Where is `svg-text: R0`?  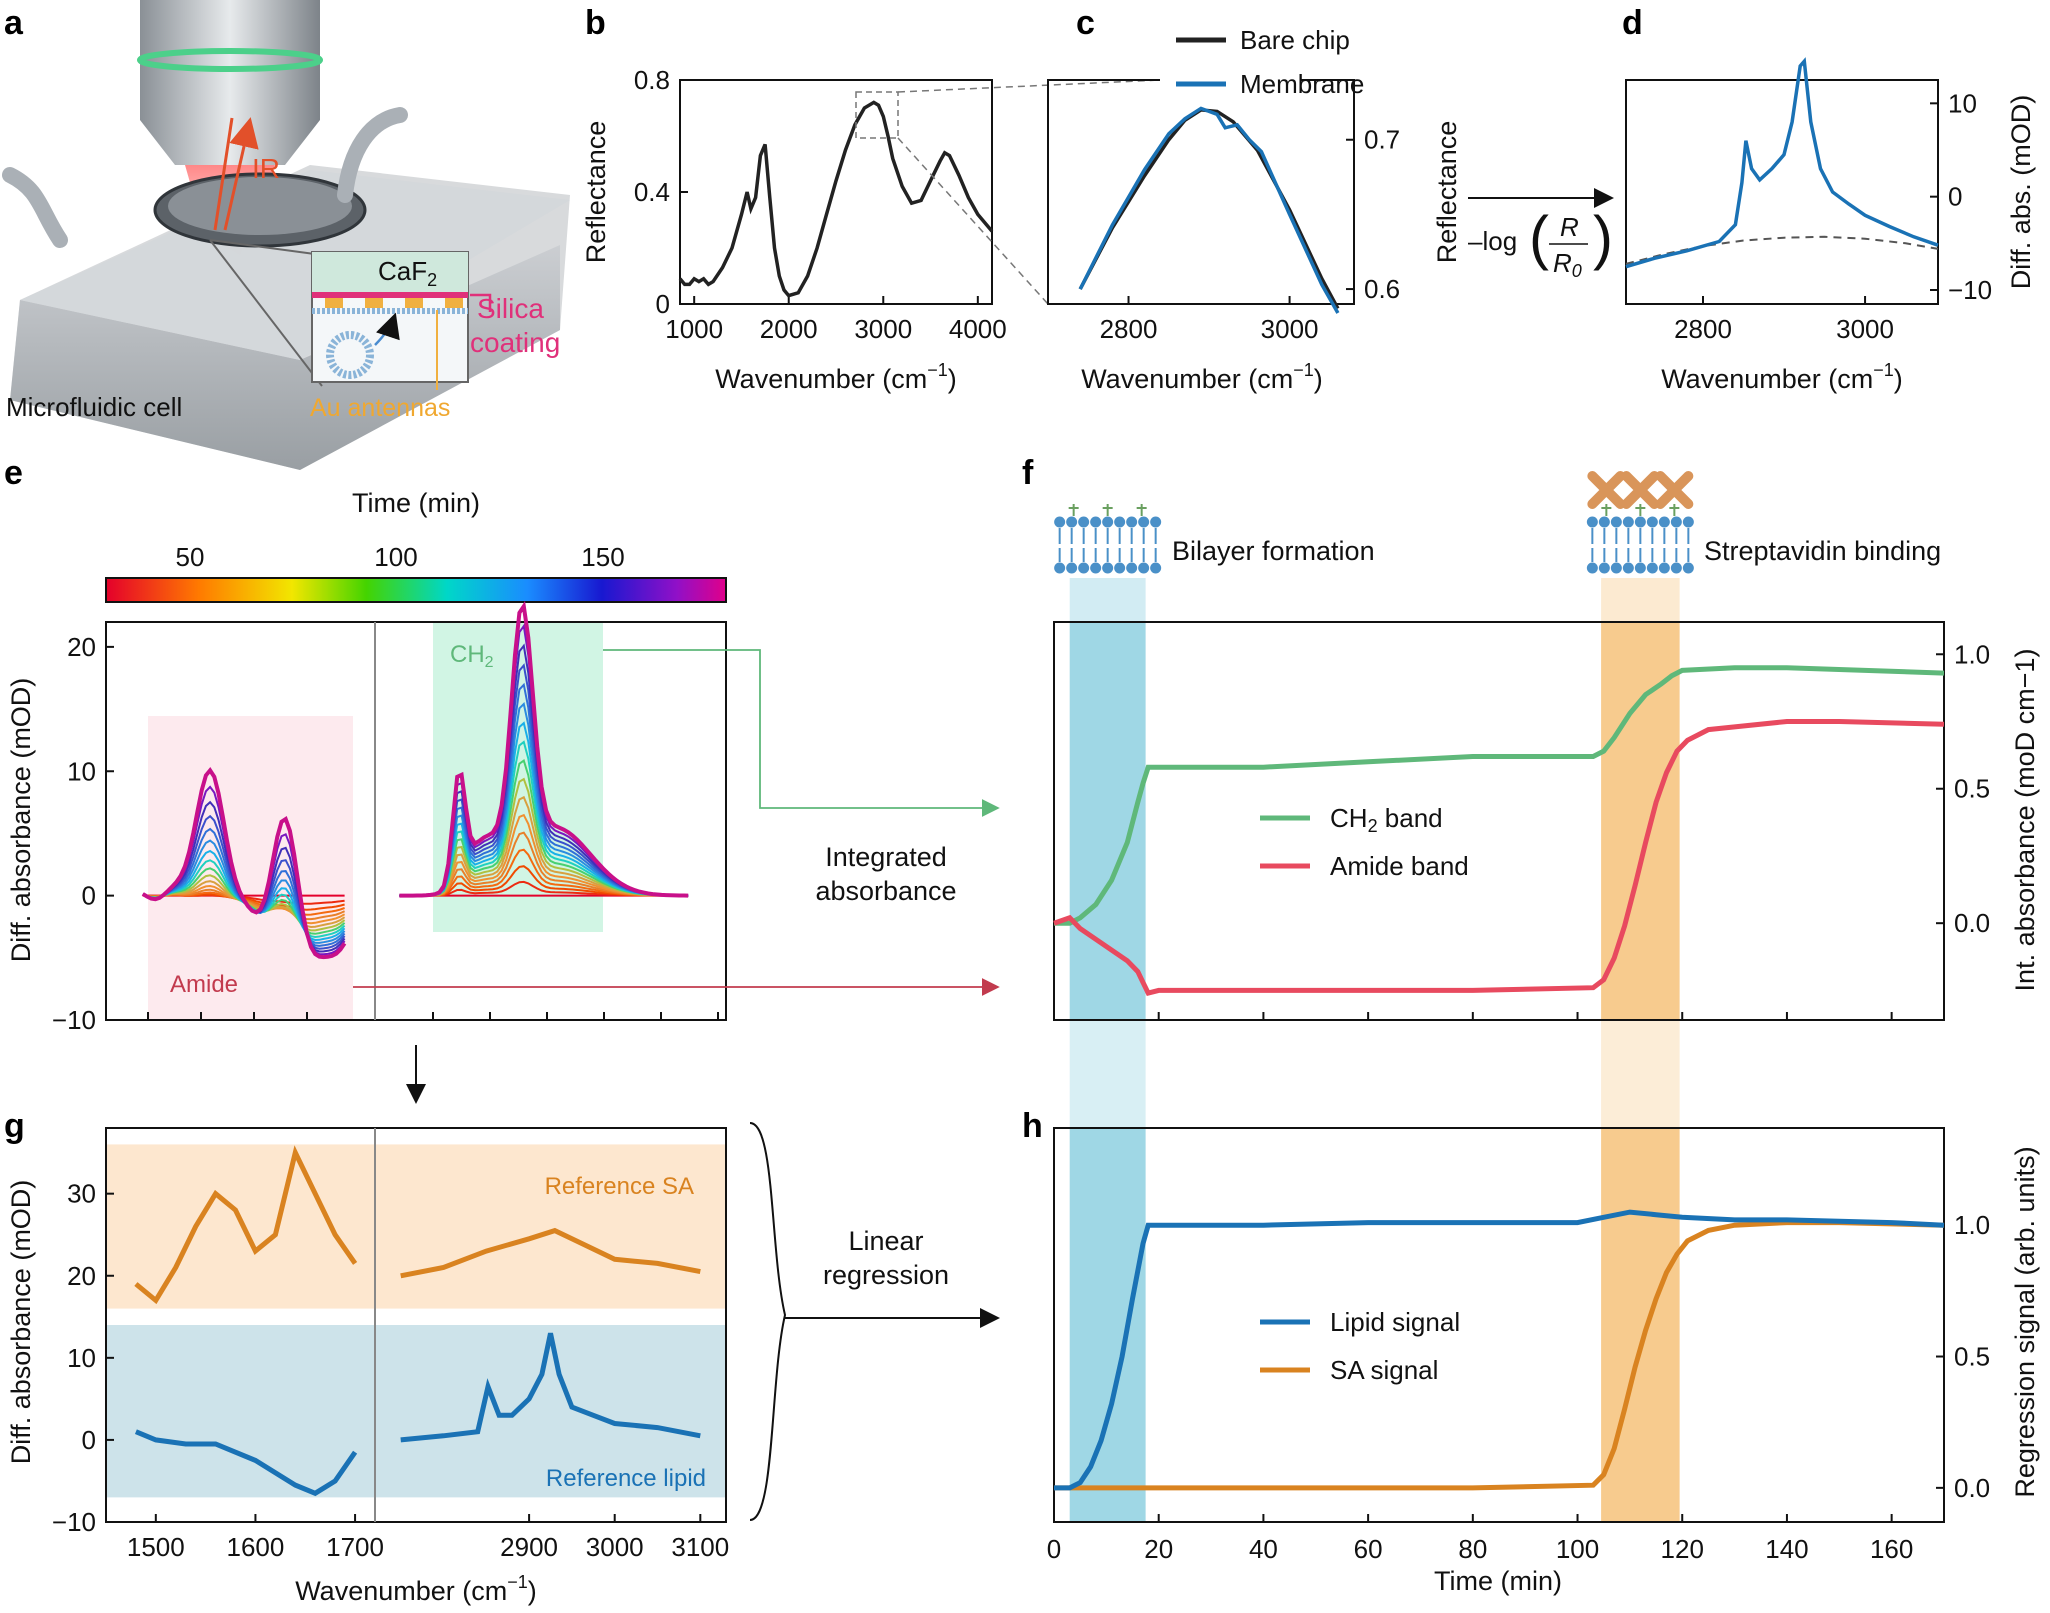
svg-text: R0 is located at coordinates (1567, 264).